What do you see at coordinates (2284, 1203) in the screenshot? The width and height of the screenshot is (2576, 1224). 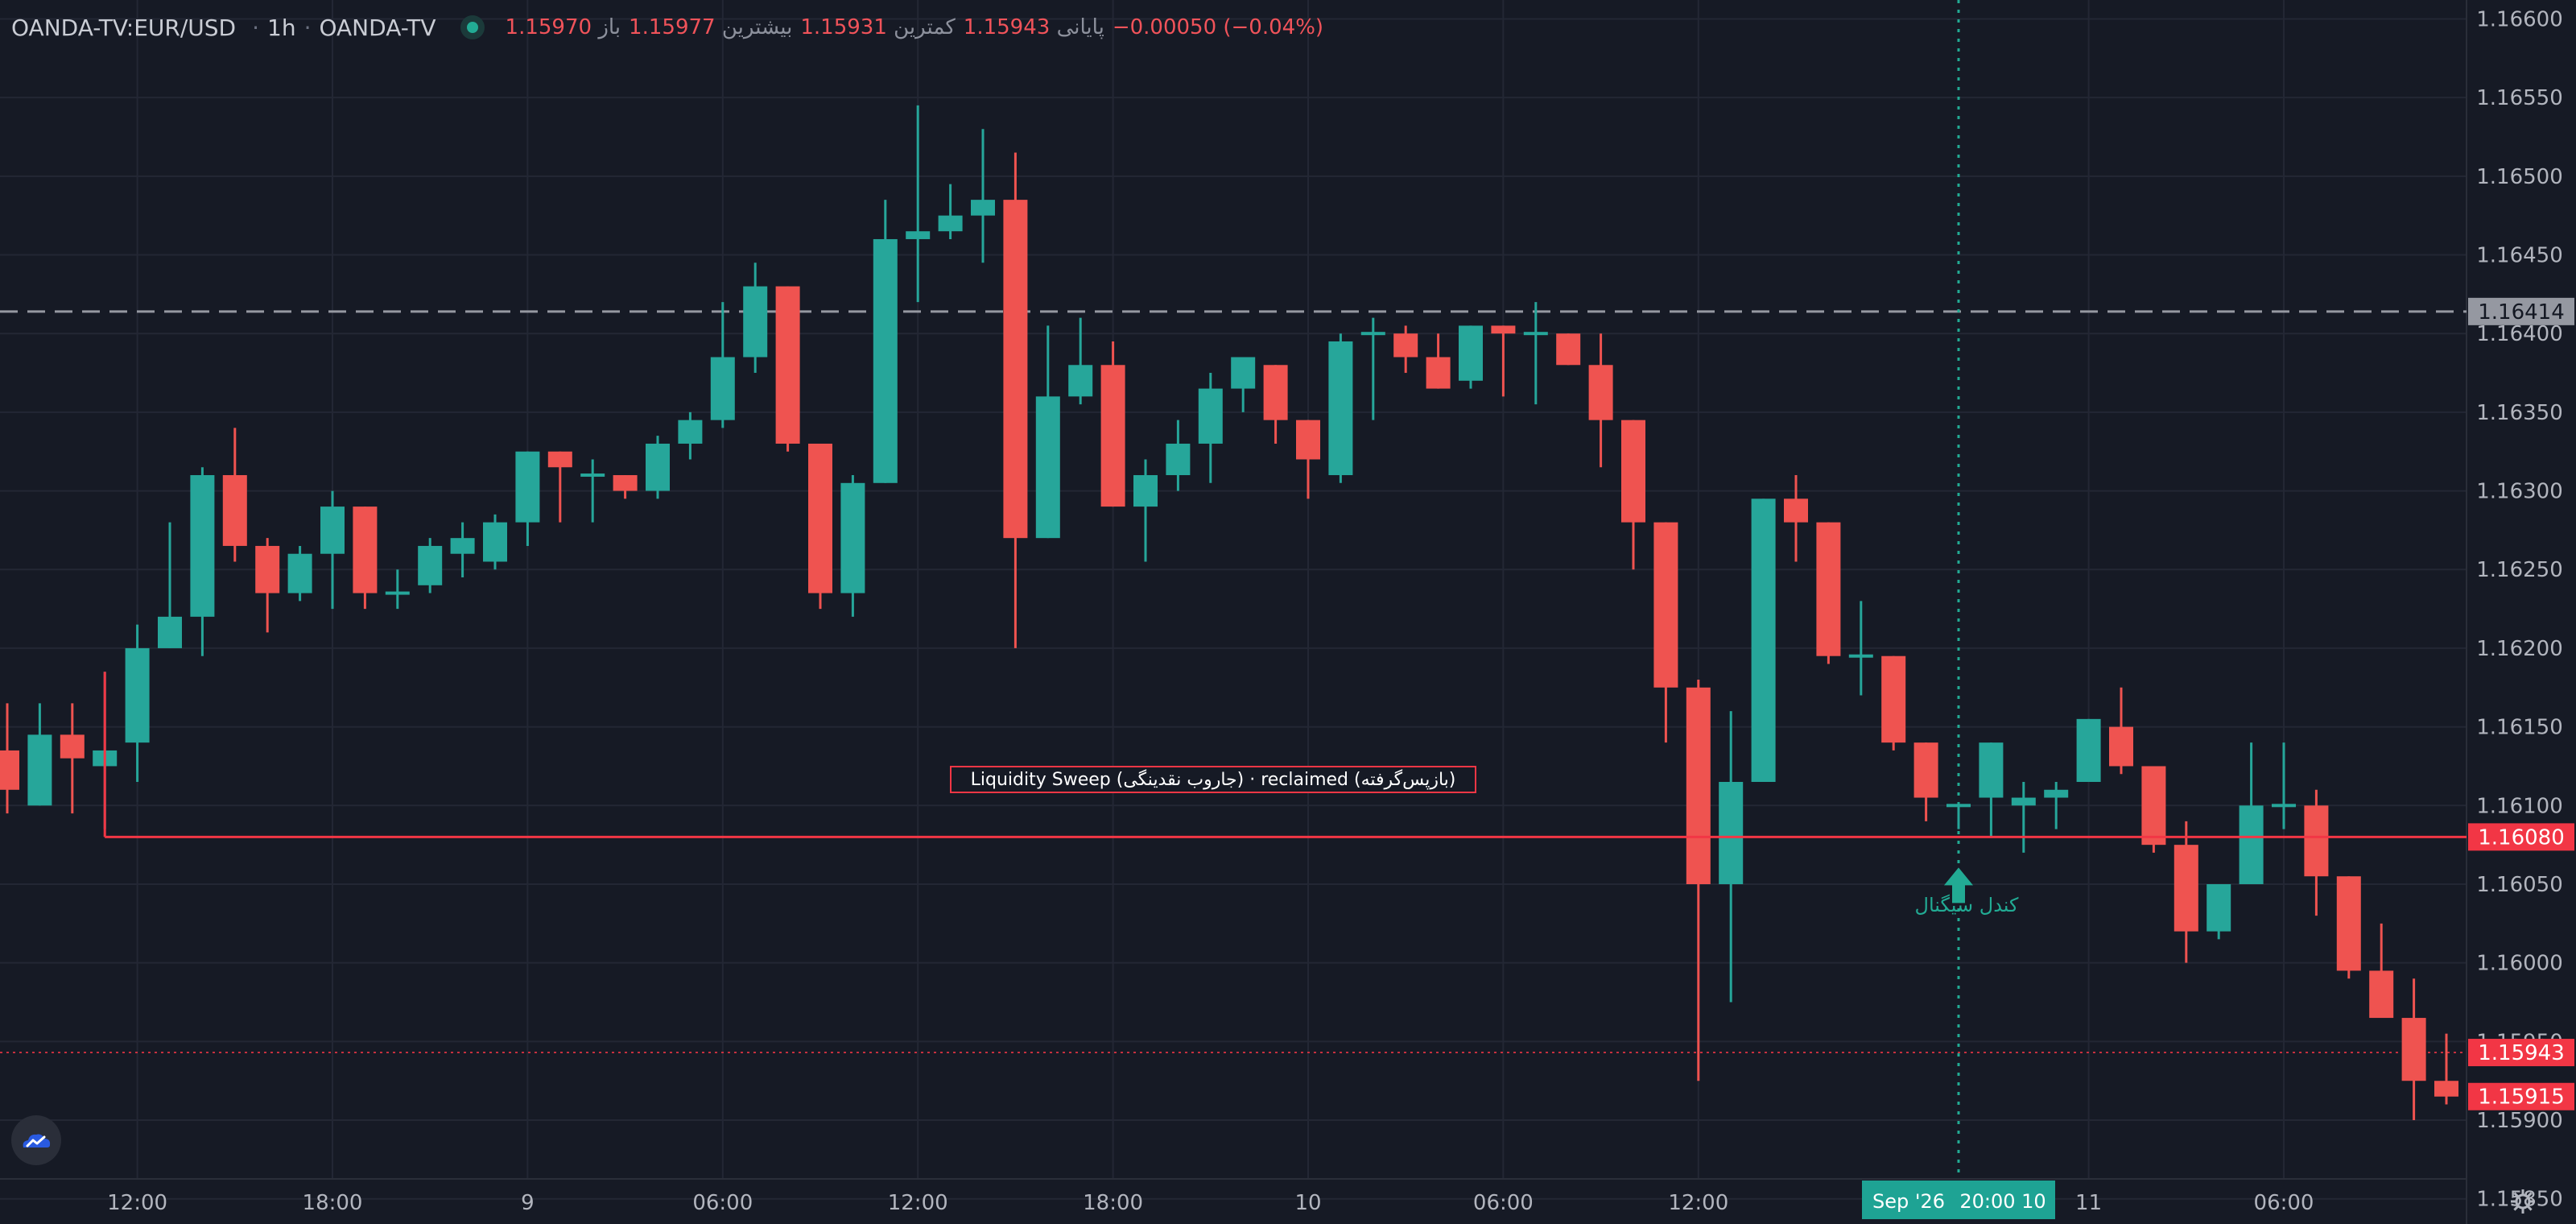 I see `x-tick-label: 06:00` at bounding box center [2284, 1203].